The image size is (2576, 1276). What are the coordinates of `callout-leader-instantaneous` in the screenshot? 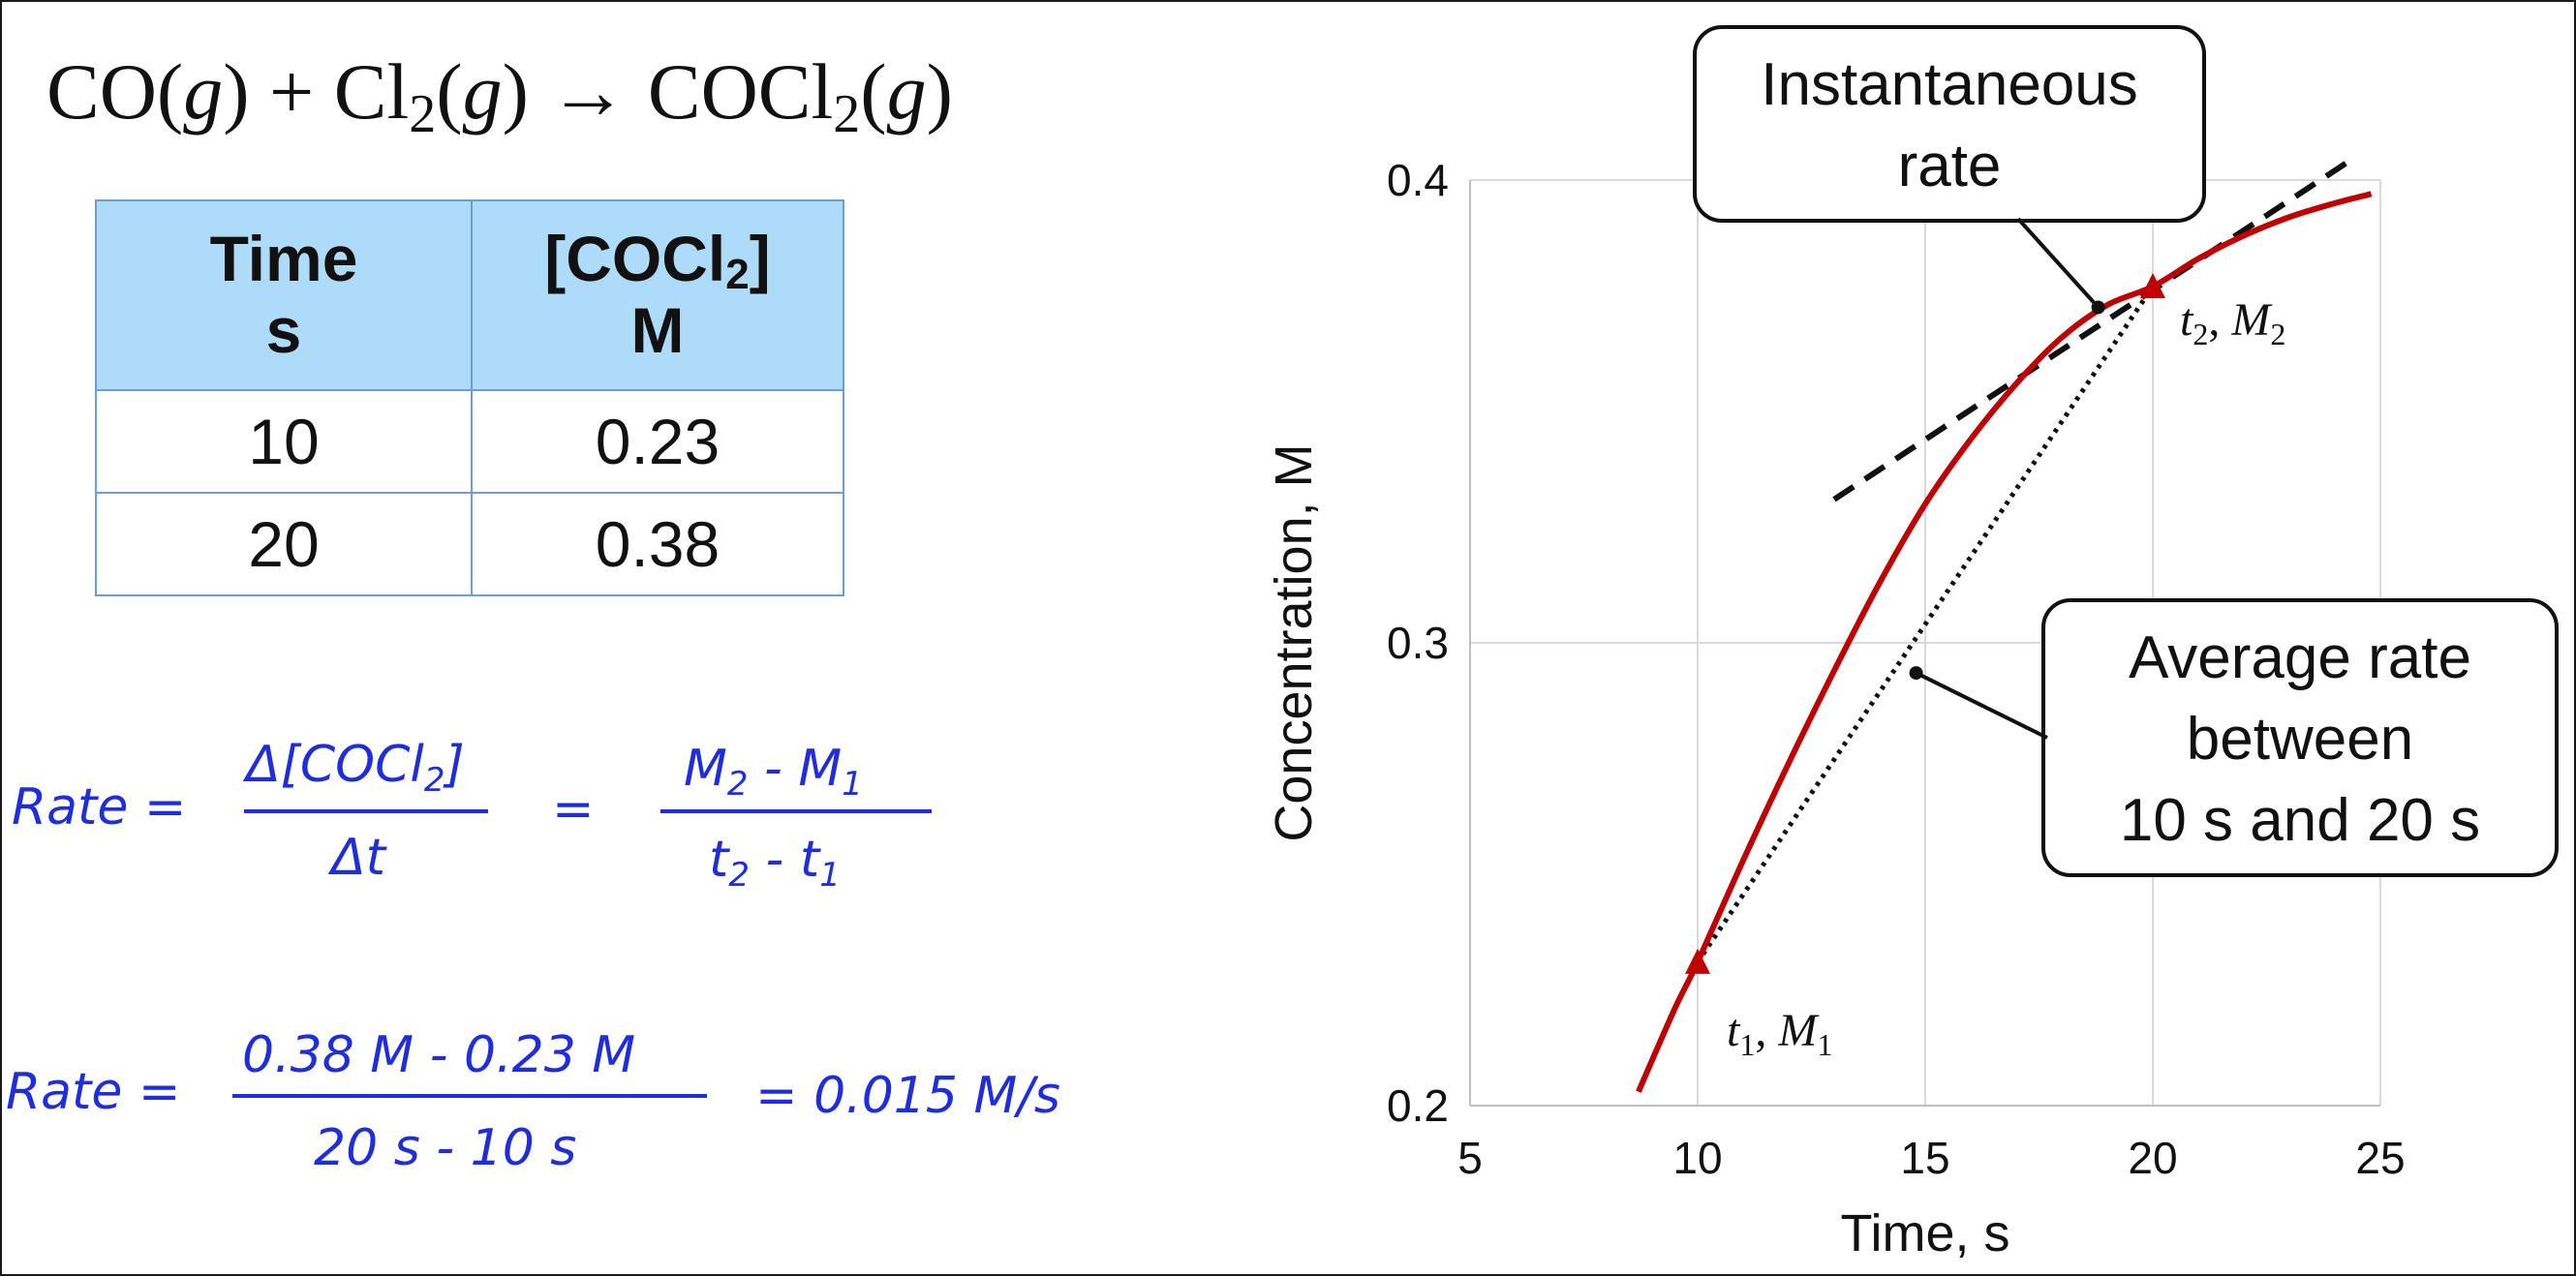 It's located at (2058, 263).